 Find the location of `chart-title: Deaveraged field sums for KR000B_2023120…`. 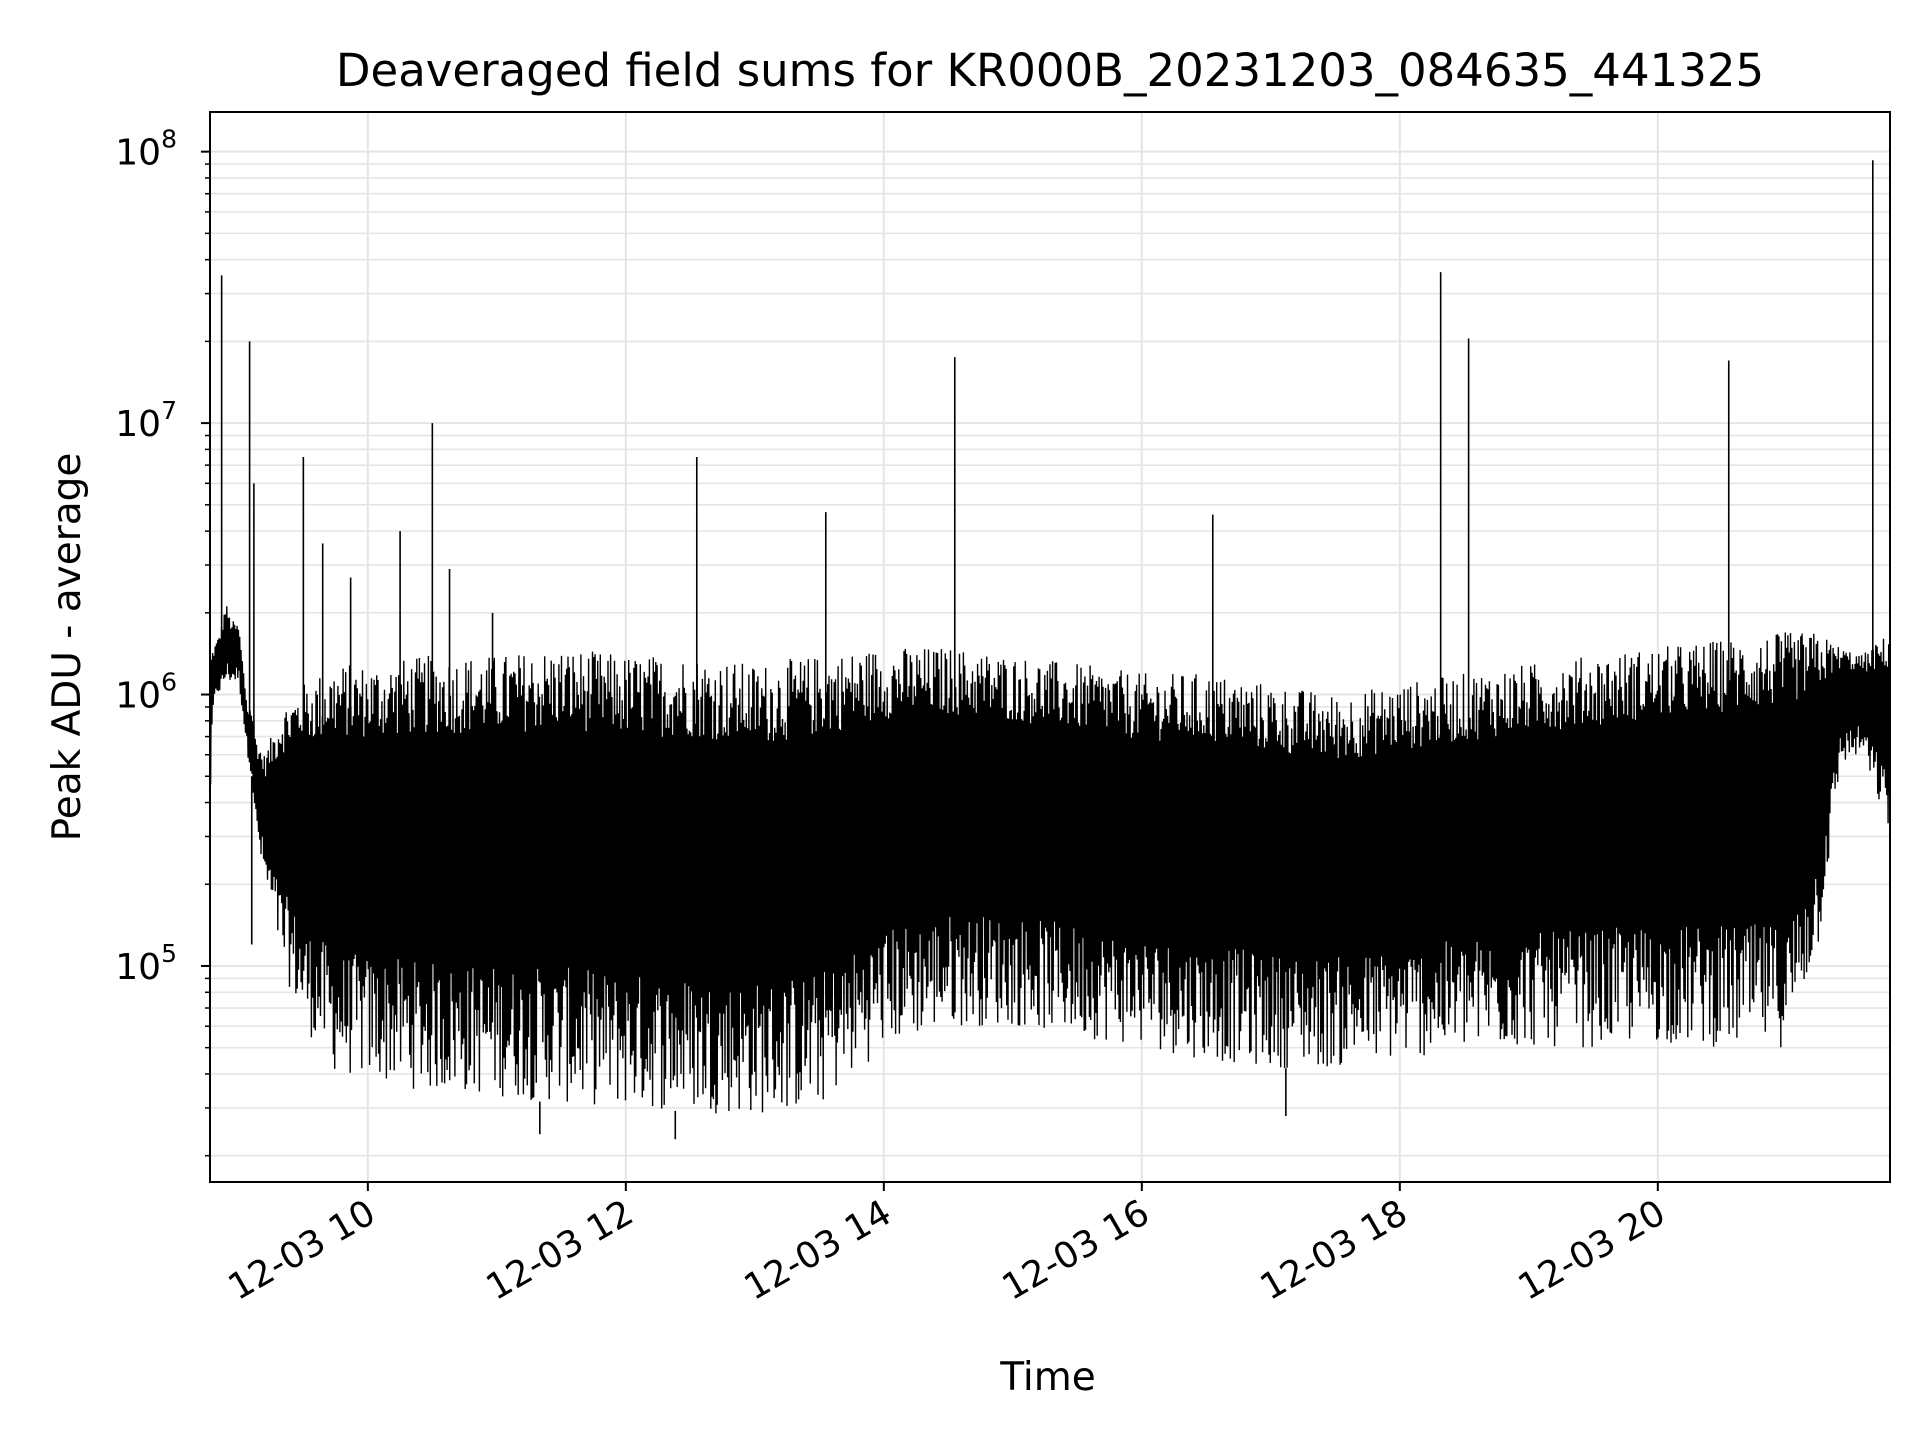

chart-title: Deaveraged field sums for KR000B_2023120… is located at coordinates (1050, 70).